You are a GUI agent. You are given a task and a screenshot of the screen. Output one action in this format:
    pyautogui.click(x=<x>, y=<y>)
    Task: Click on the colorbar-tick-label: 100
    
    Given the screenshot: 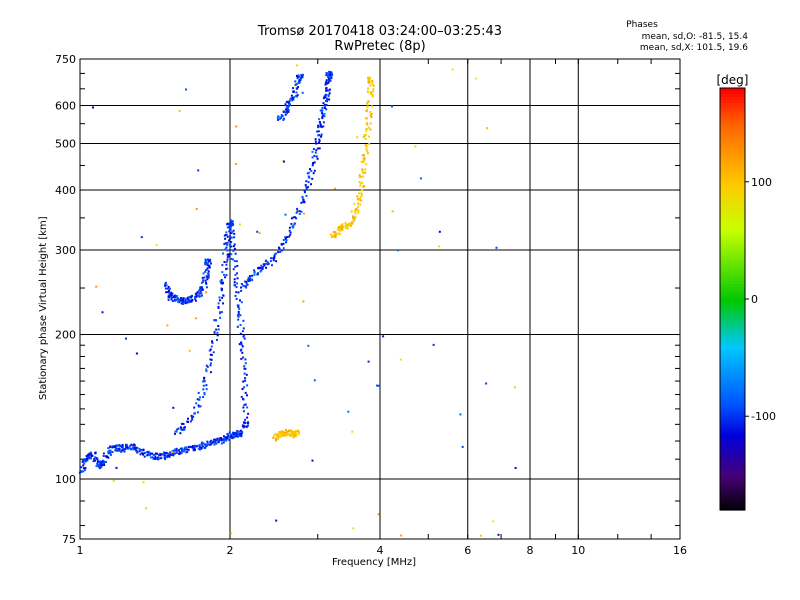 What is the action you would take?
    pyautogui.click(x=761, y=182)
    